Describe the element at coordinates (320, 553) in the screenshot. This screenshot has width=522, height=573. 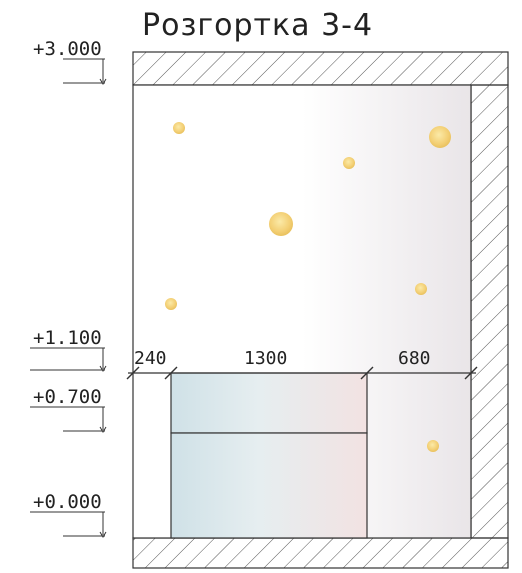
I see `bottom-slab` at that location.